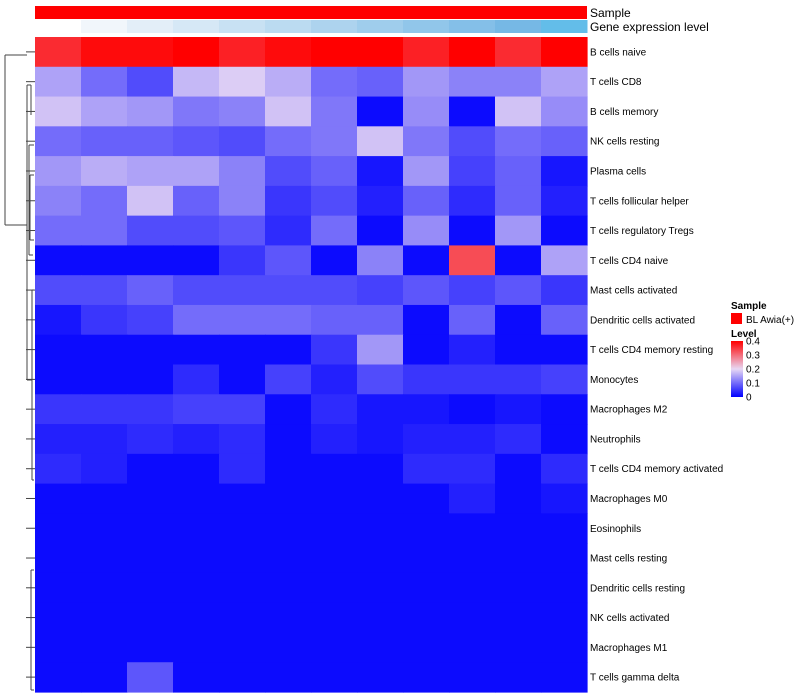 The image size is (800, 700). Describe the element at coordinates (753, 384) in the screenshot. I see `legend-tick-label: 0.1` at that location.